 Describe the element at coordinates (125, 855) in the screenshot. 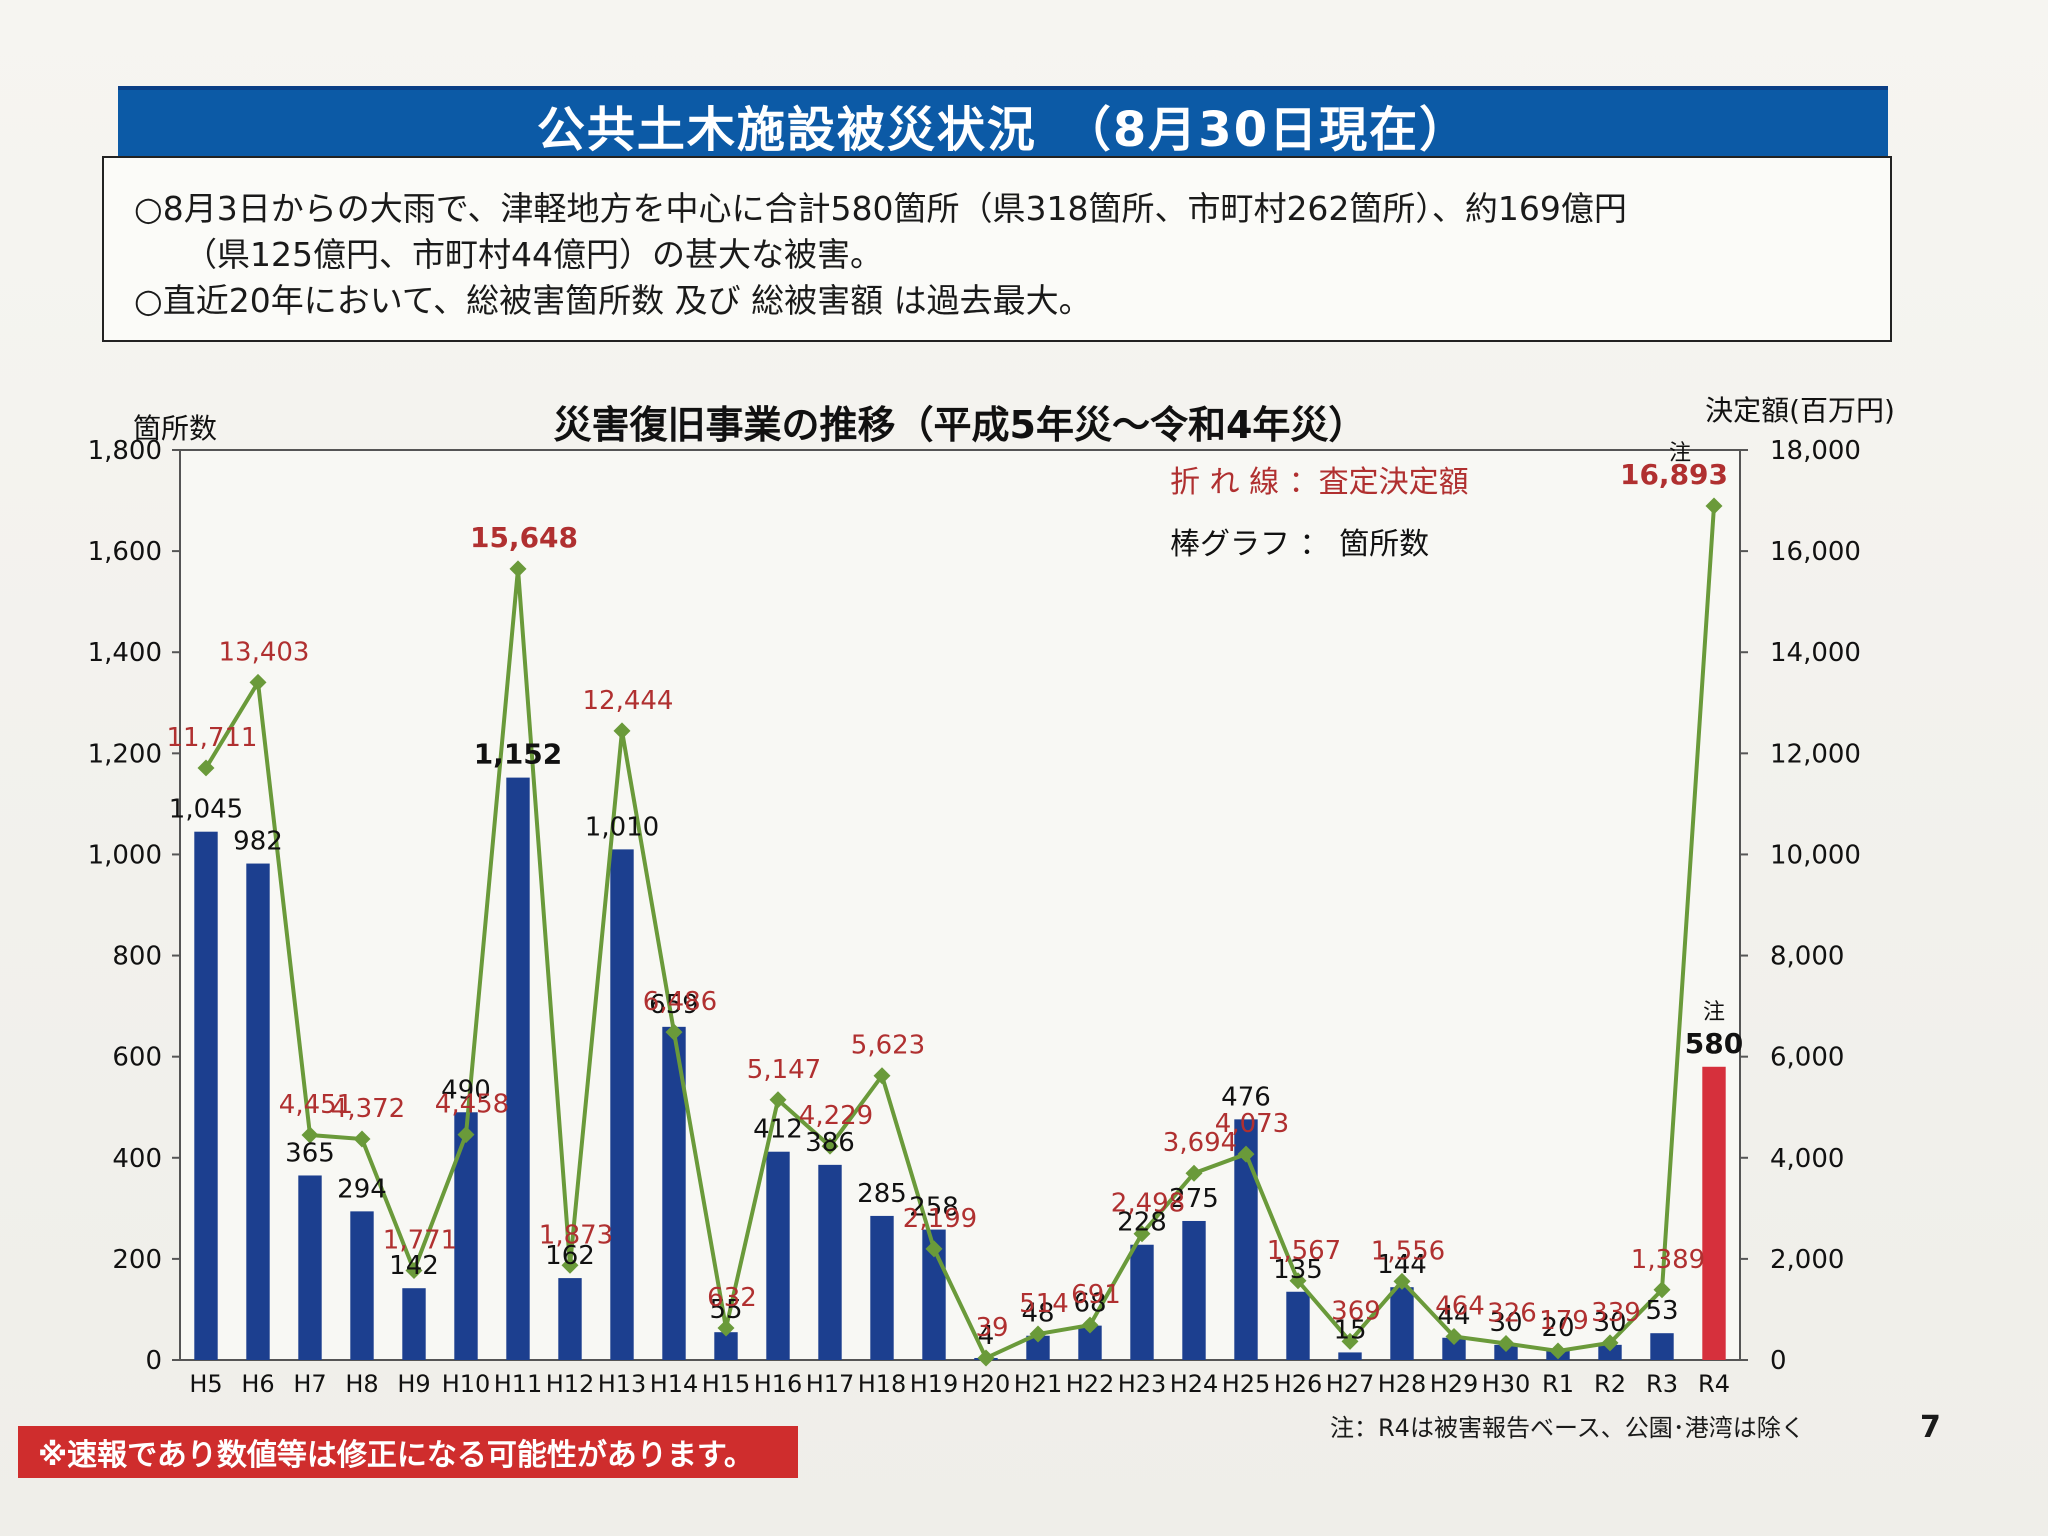

I see `y-left-tick-label: 1,000` at that location.